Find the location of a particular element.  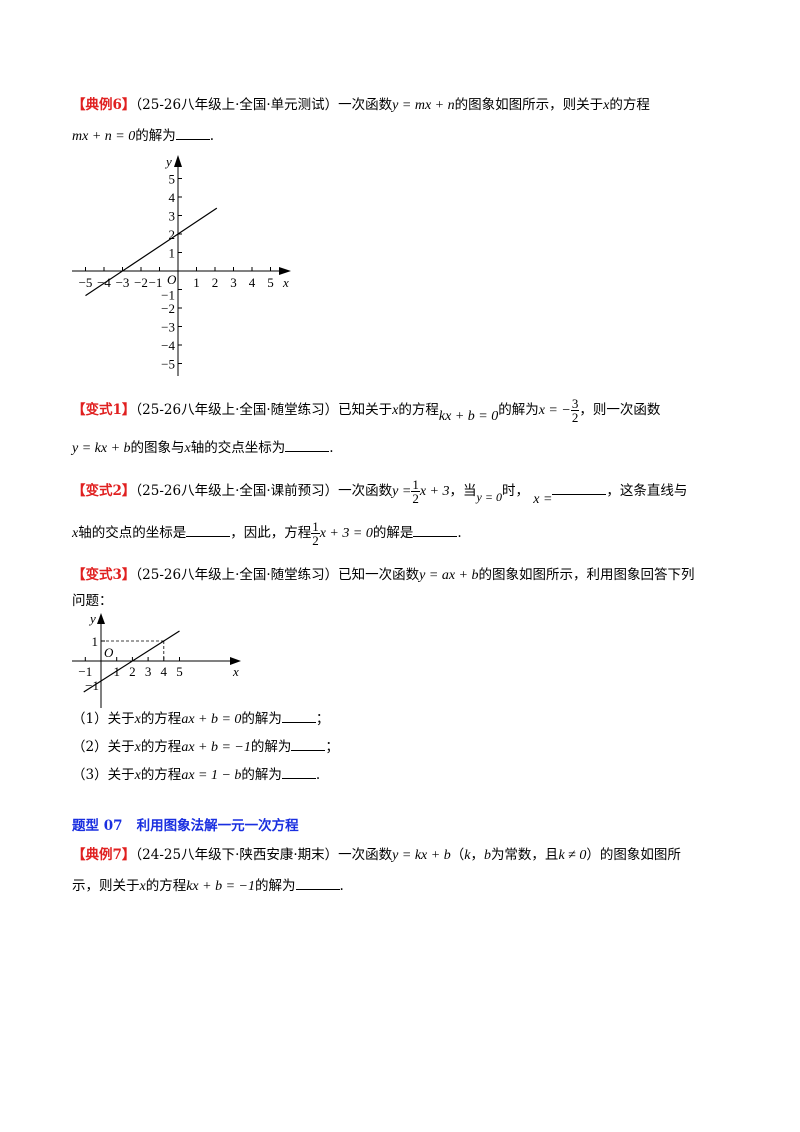

y-tick-label: 4 is located at coordinates (172, 197).